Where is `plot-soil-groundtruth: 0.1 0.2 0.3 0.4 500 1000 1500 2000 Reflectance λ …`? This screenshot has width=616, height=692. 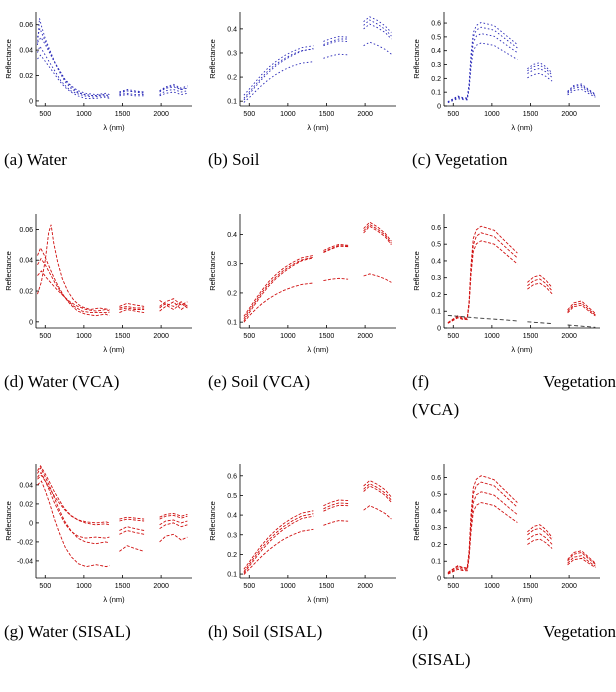 plot-soil-groundtruth: 0.1 0.2 0.3 0.4 500 1000 1500 2000 Reflectance λ … is located at coordinates (302, 72).